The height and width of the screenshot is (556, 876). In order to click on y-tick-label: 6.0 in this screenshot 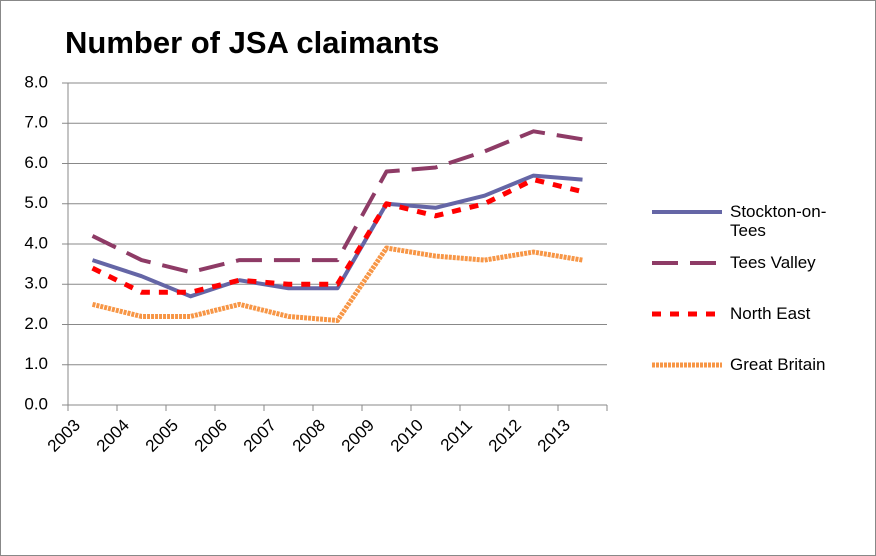, I will do `click(36, 162)`.